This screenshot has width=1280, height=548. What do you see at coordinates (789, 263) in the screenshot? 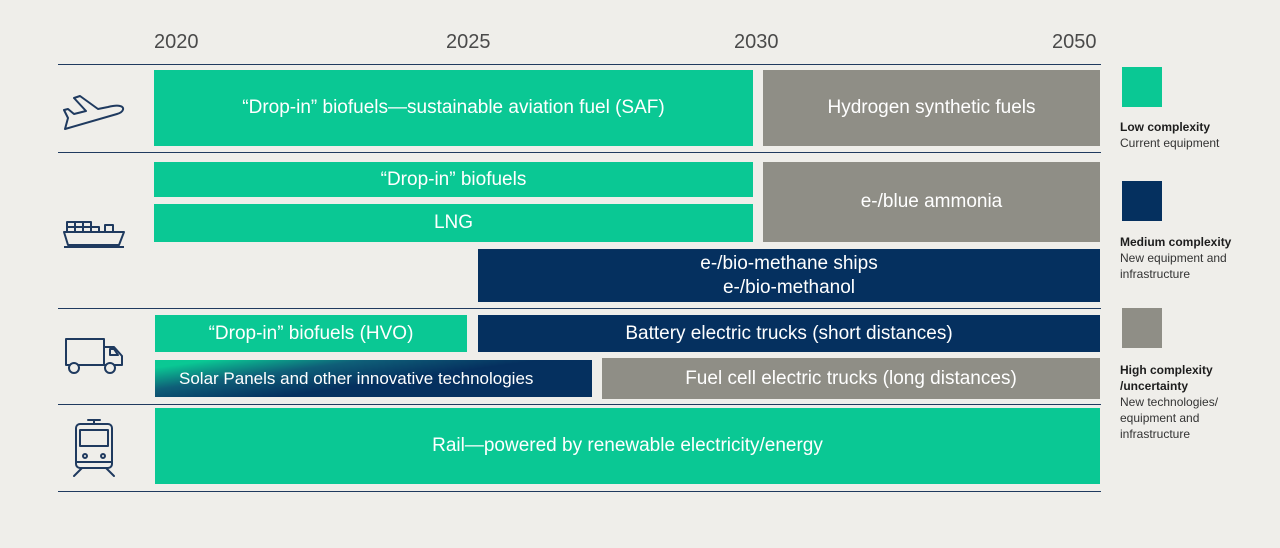
I see `methane-ships-label: e-/bio-methane ships` at bounding box center [789, 263].